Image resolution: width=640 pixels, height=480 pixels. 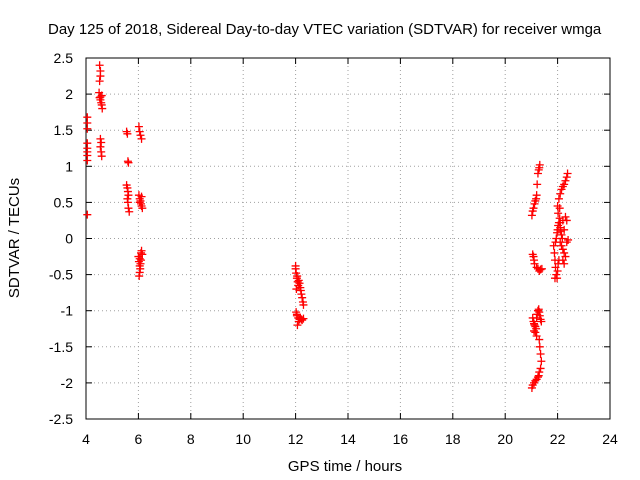 What do you see at coordinates (64, 58) in the screenshot?
I see `y-tick-label: 2.5` at bounding box center [64, 58].